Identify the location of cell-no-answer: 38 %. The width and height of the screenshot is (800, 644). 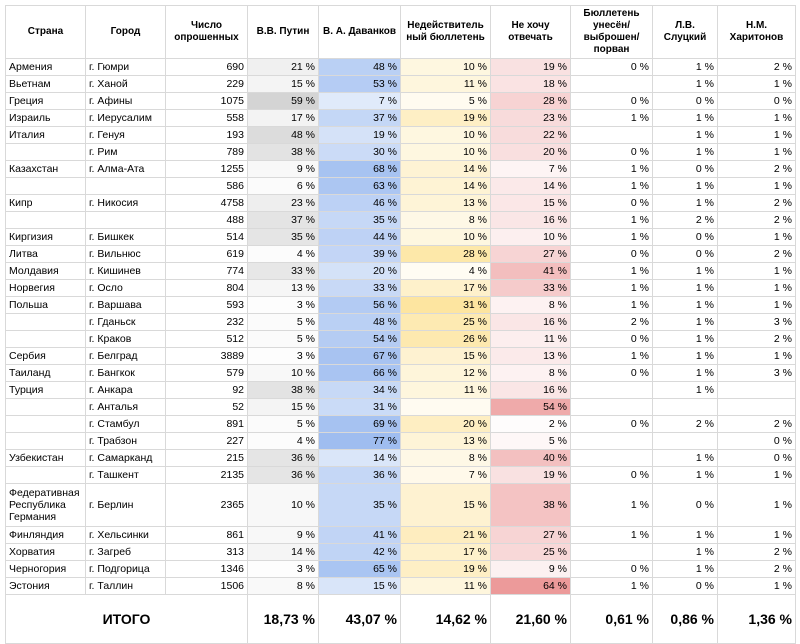
(530, 505).